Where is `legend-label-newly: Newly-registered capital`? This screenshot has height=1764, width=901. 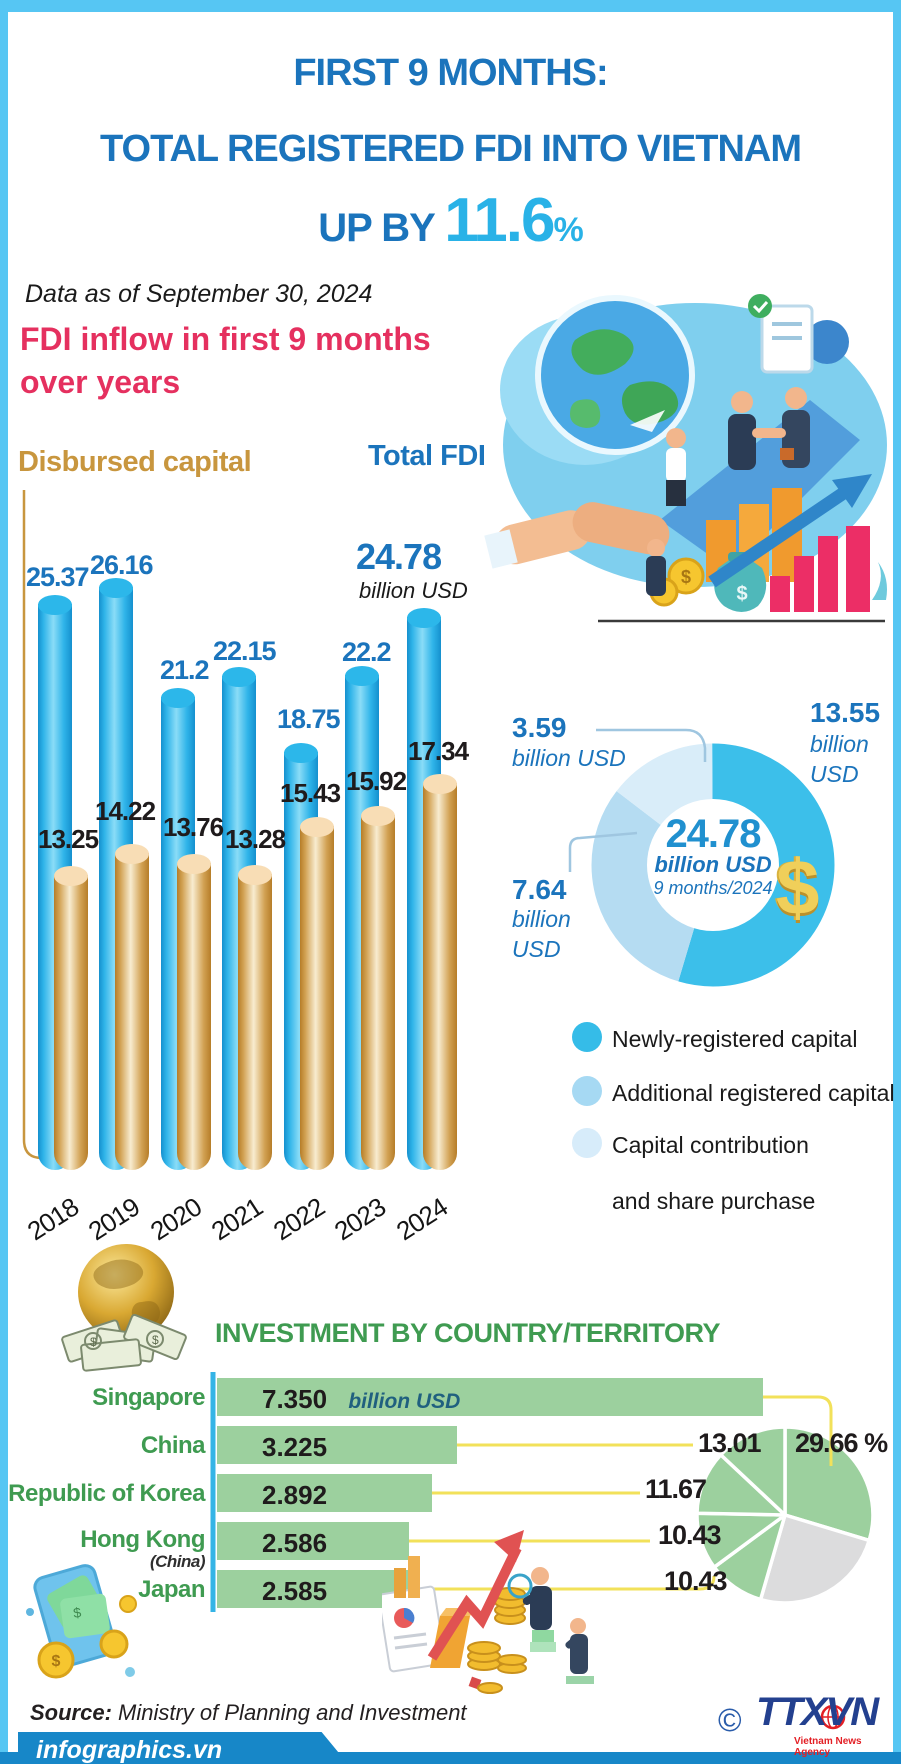 legend-label-newly: Newly-registered capital is located at coordinates (735, 1039).